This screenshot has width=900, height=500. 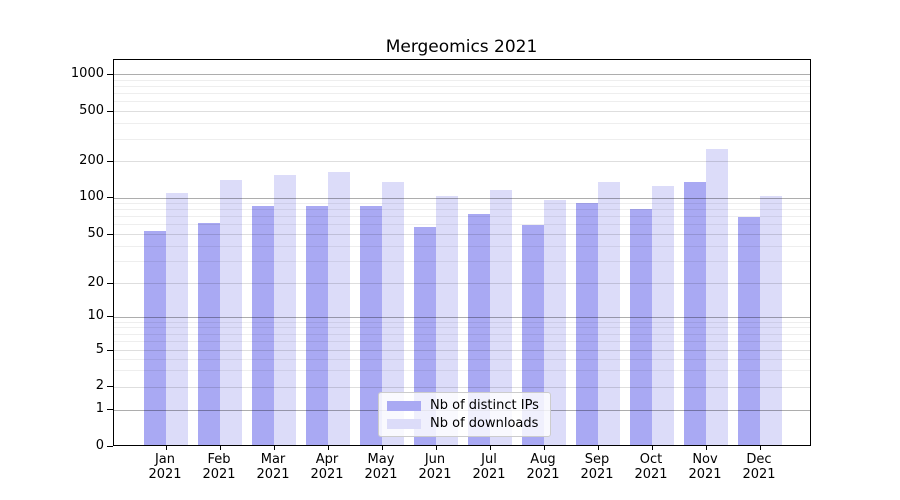 I want to click on bar-dec-downloads, so click(x=771, y=320).